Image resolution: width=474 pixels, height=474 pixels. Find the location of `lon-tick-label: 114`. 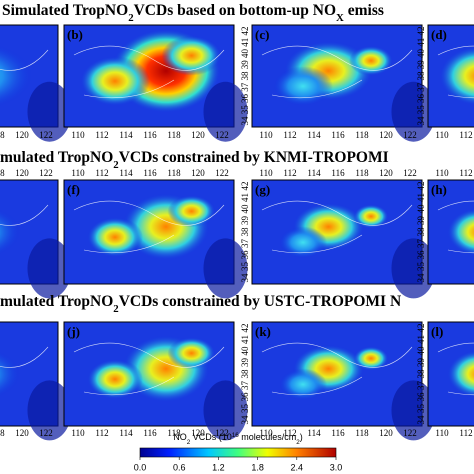

lon-tick-label: 114 is located at coordinates (314, 135).